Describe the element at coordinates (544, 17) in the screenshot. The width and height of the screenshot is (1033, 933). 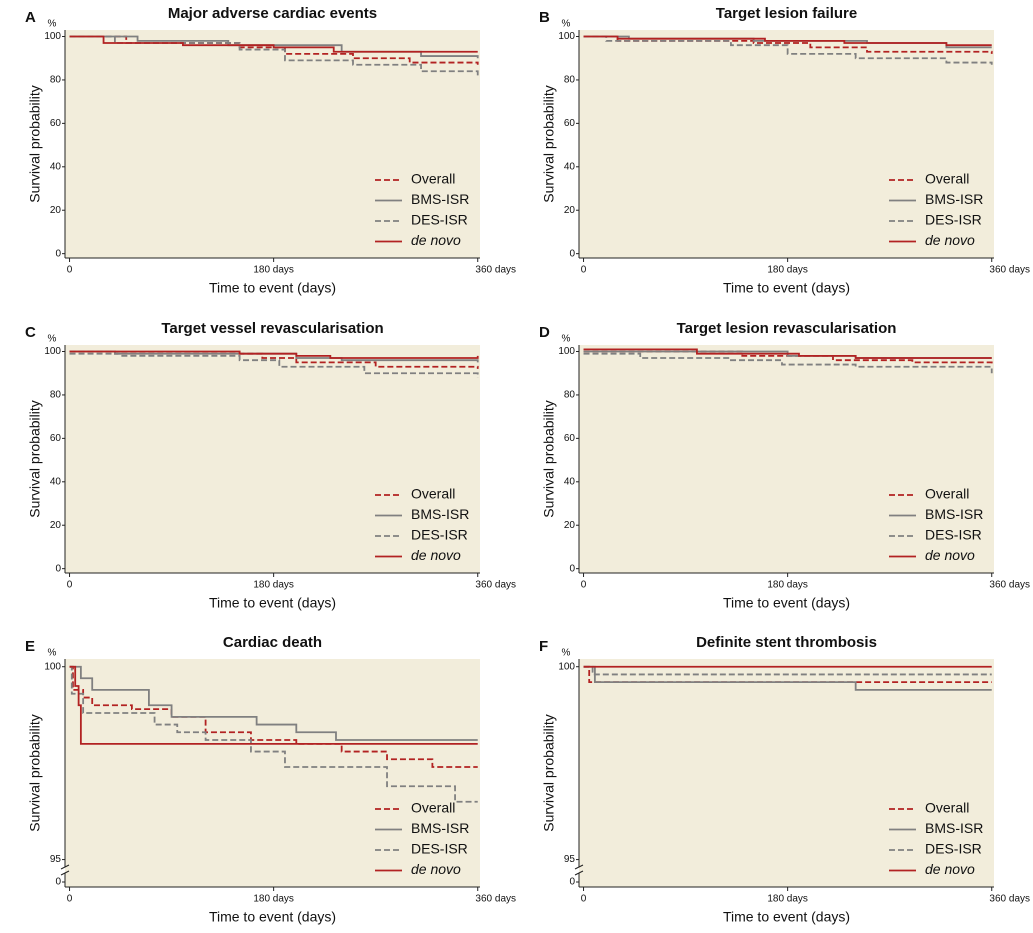
I see `panel-letter: B` at that location.